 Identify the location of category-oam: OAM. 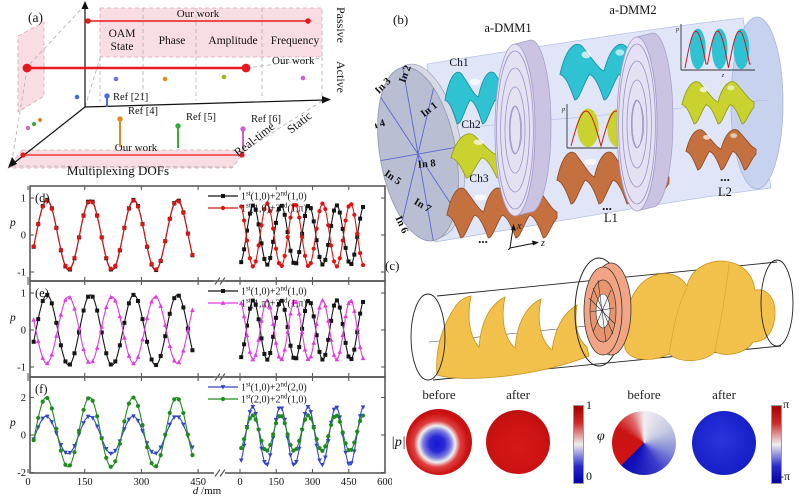
(122, 34).